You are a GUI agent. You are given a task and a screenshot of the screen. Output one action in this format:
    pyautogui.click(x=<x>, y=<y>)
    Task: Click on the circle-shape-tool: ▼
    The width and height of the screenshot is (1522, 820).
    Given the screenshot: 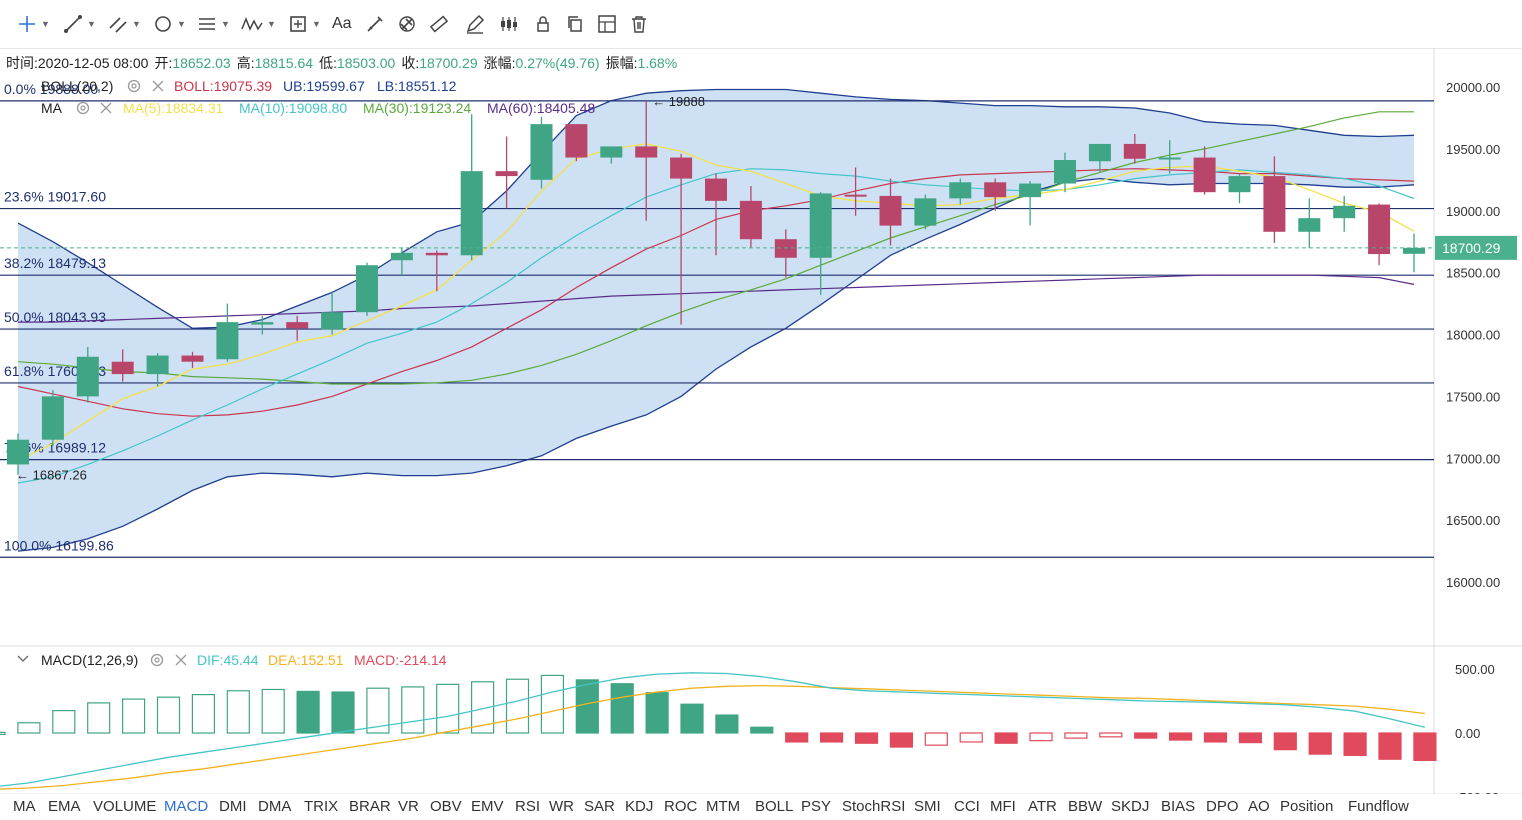 What is the action you would take?
    pyautogui.click(x=169, y=24)
    